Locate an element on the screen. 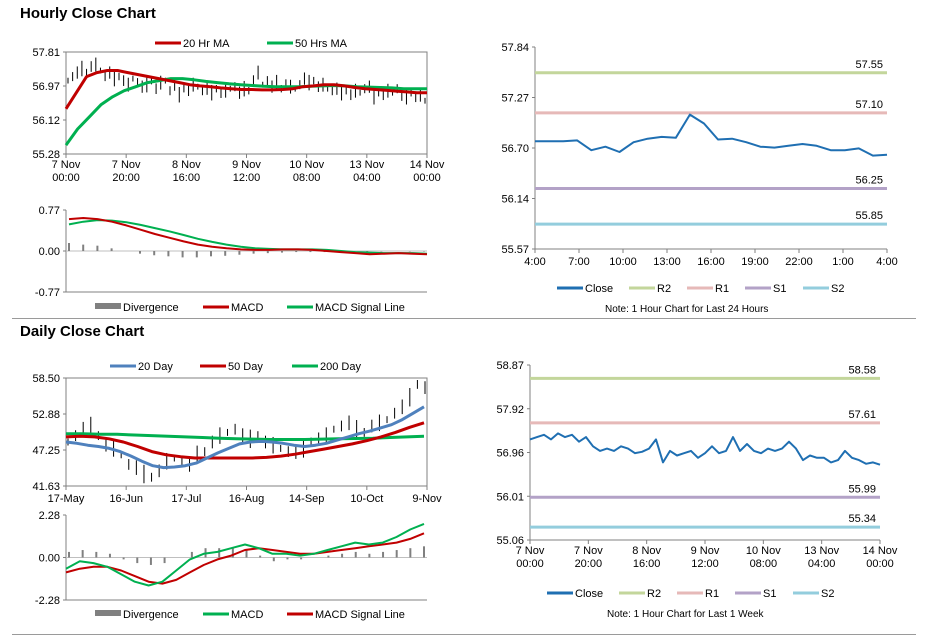 The image size is (928, 638). hourly-price-ytick-label: 56.12 is located at coordinates (46, 121).